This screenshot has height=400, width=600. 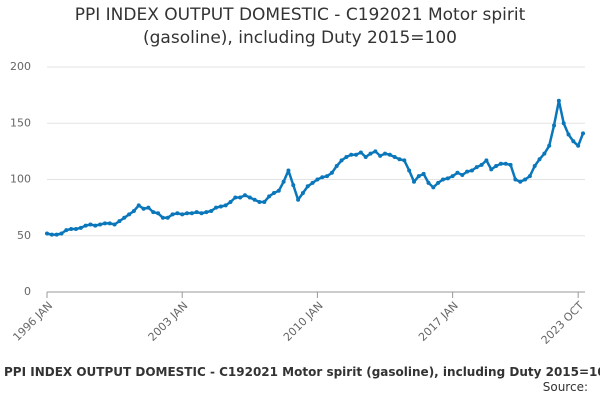 What do you see at coordinates (20, 122) in the screenshot?
I see `y-tick-label: 150` at bounding box center [20, 122].